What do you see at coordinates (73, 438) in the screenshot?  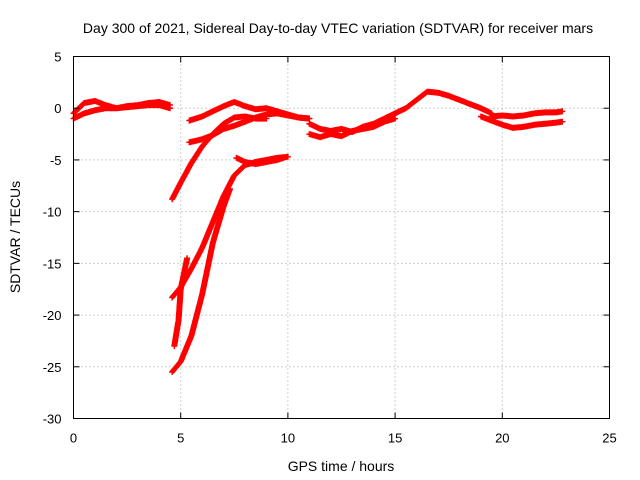 I see `x-tick-label: 0` at bounding box center [73, 438].